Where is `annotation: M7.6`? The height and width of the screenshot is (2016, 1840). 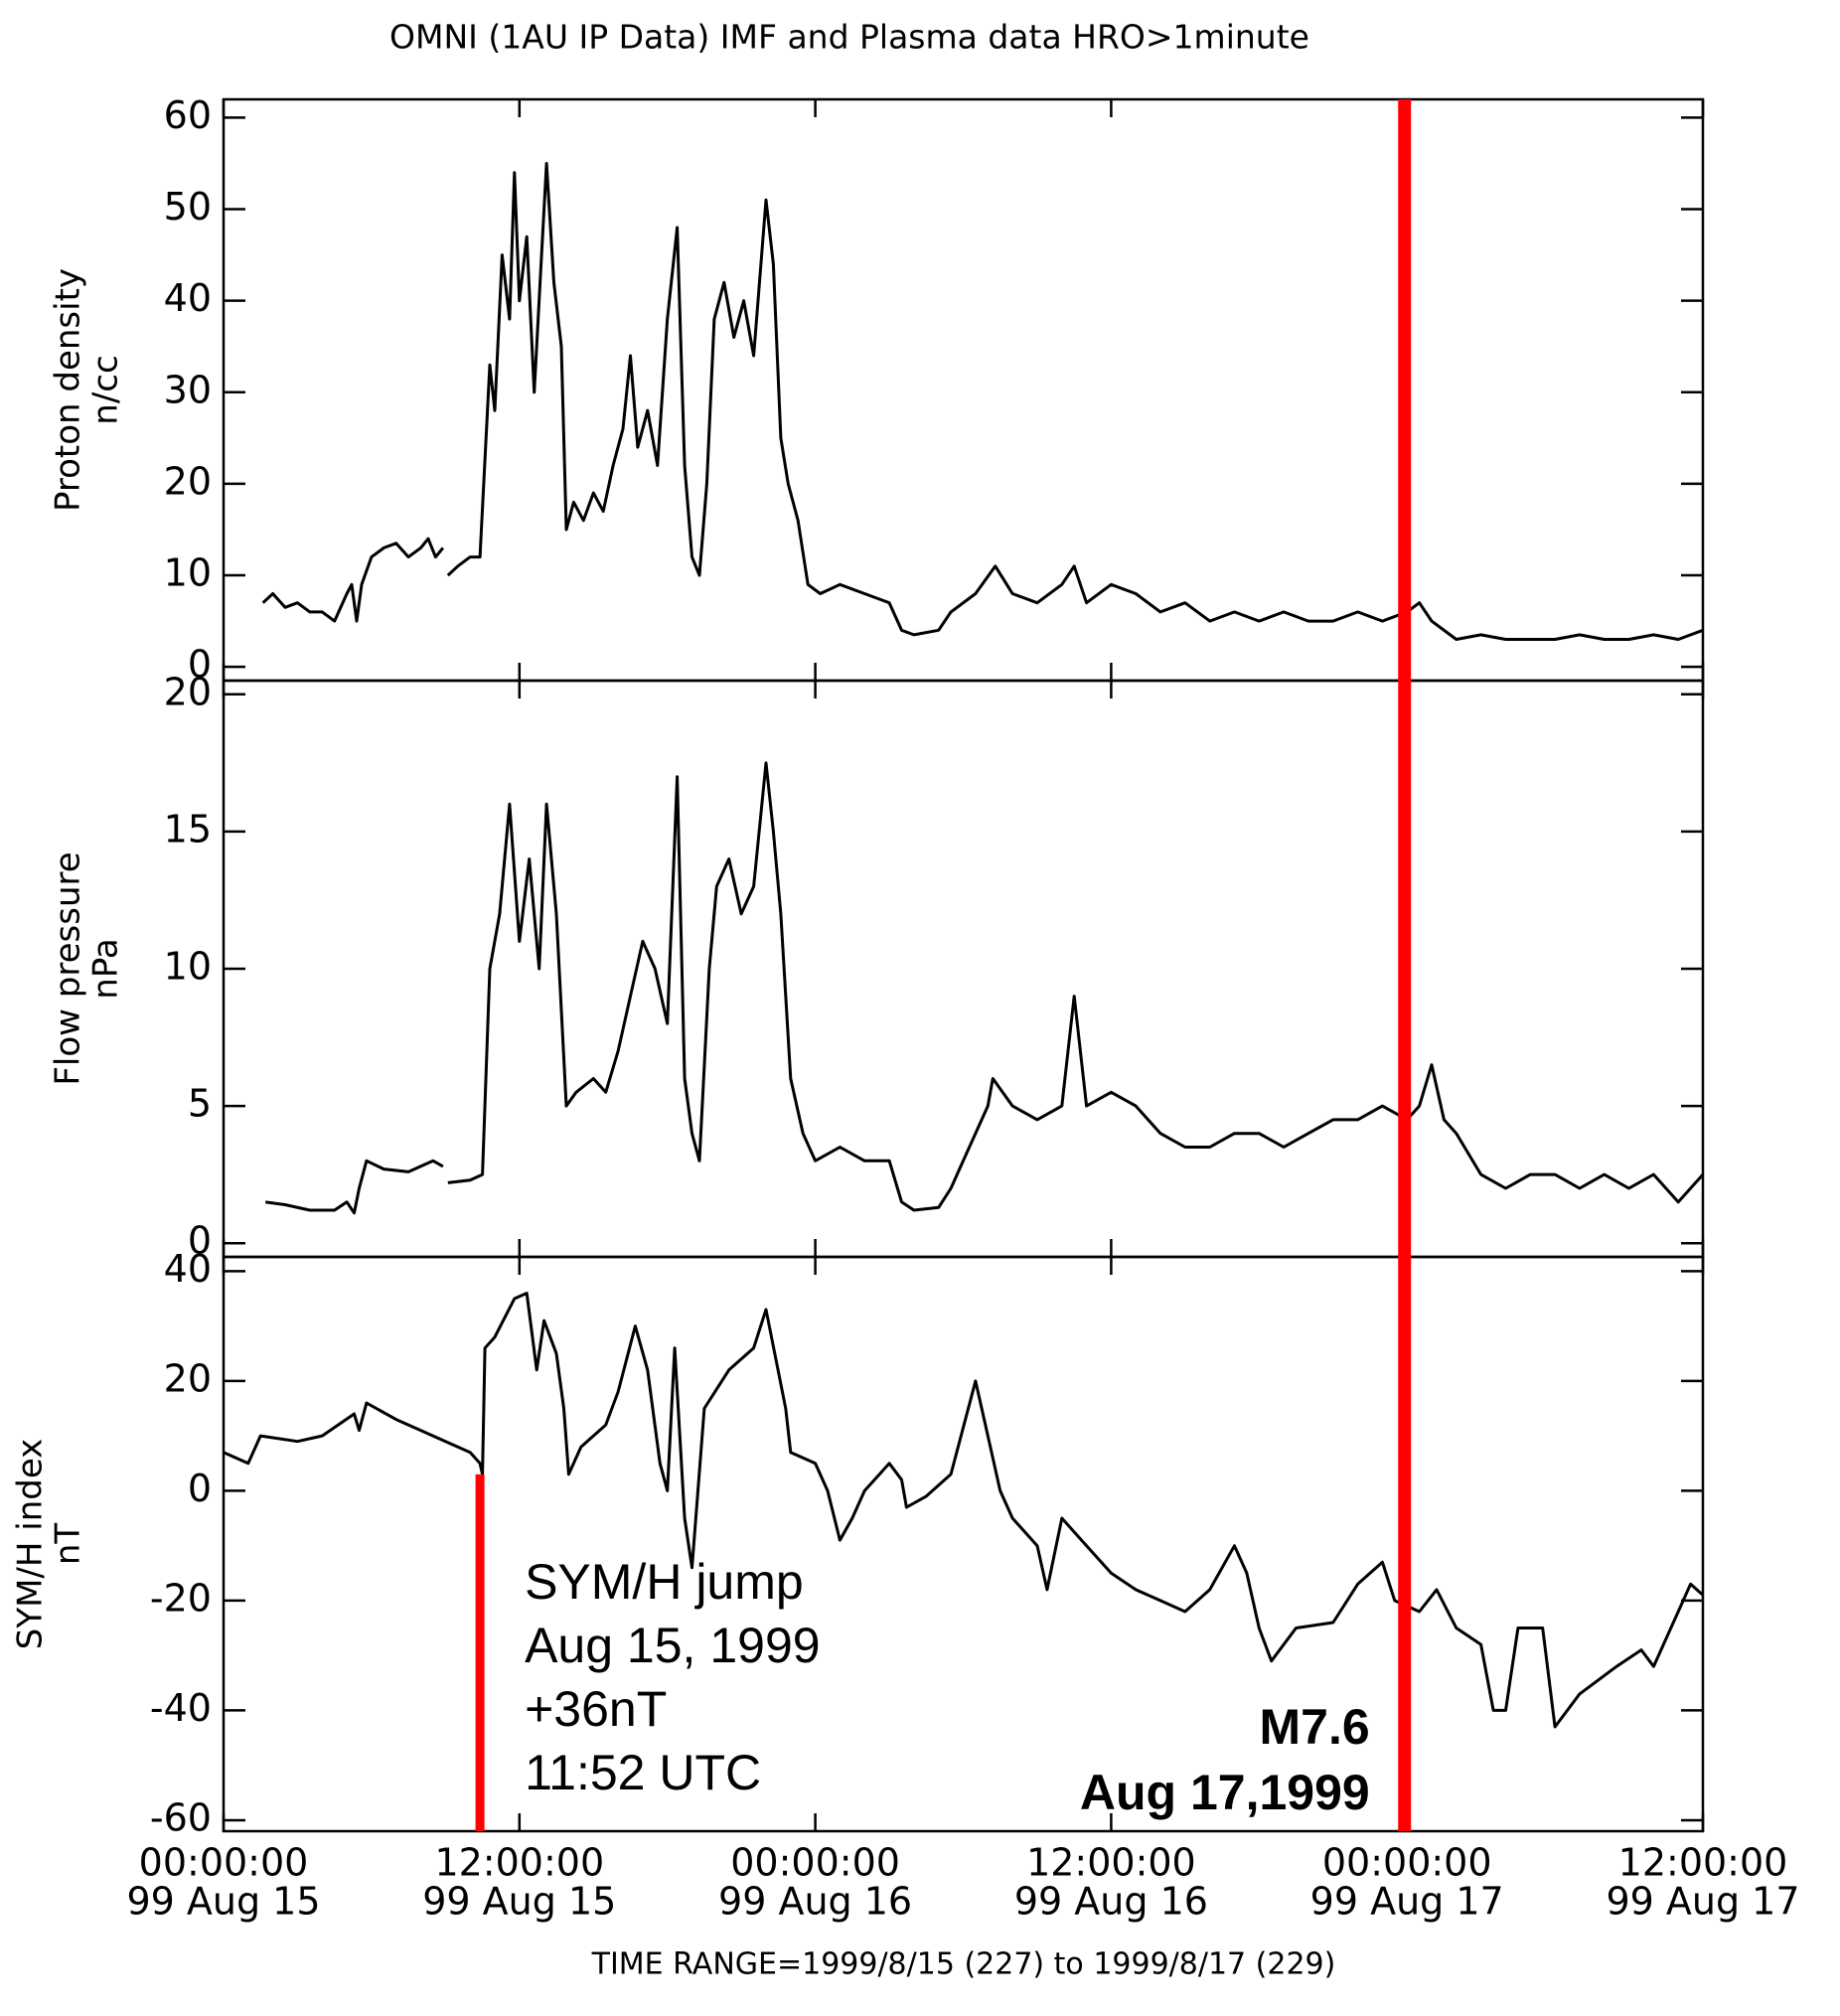
annotation: M7.6 is located at coordinates (1315, 1727).